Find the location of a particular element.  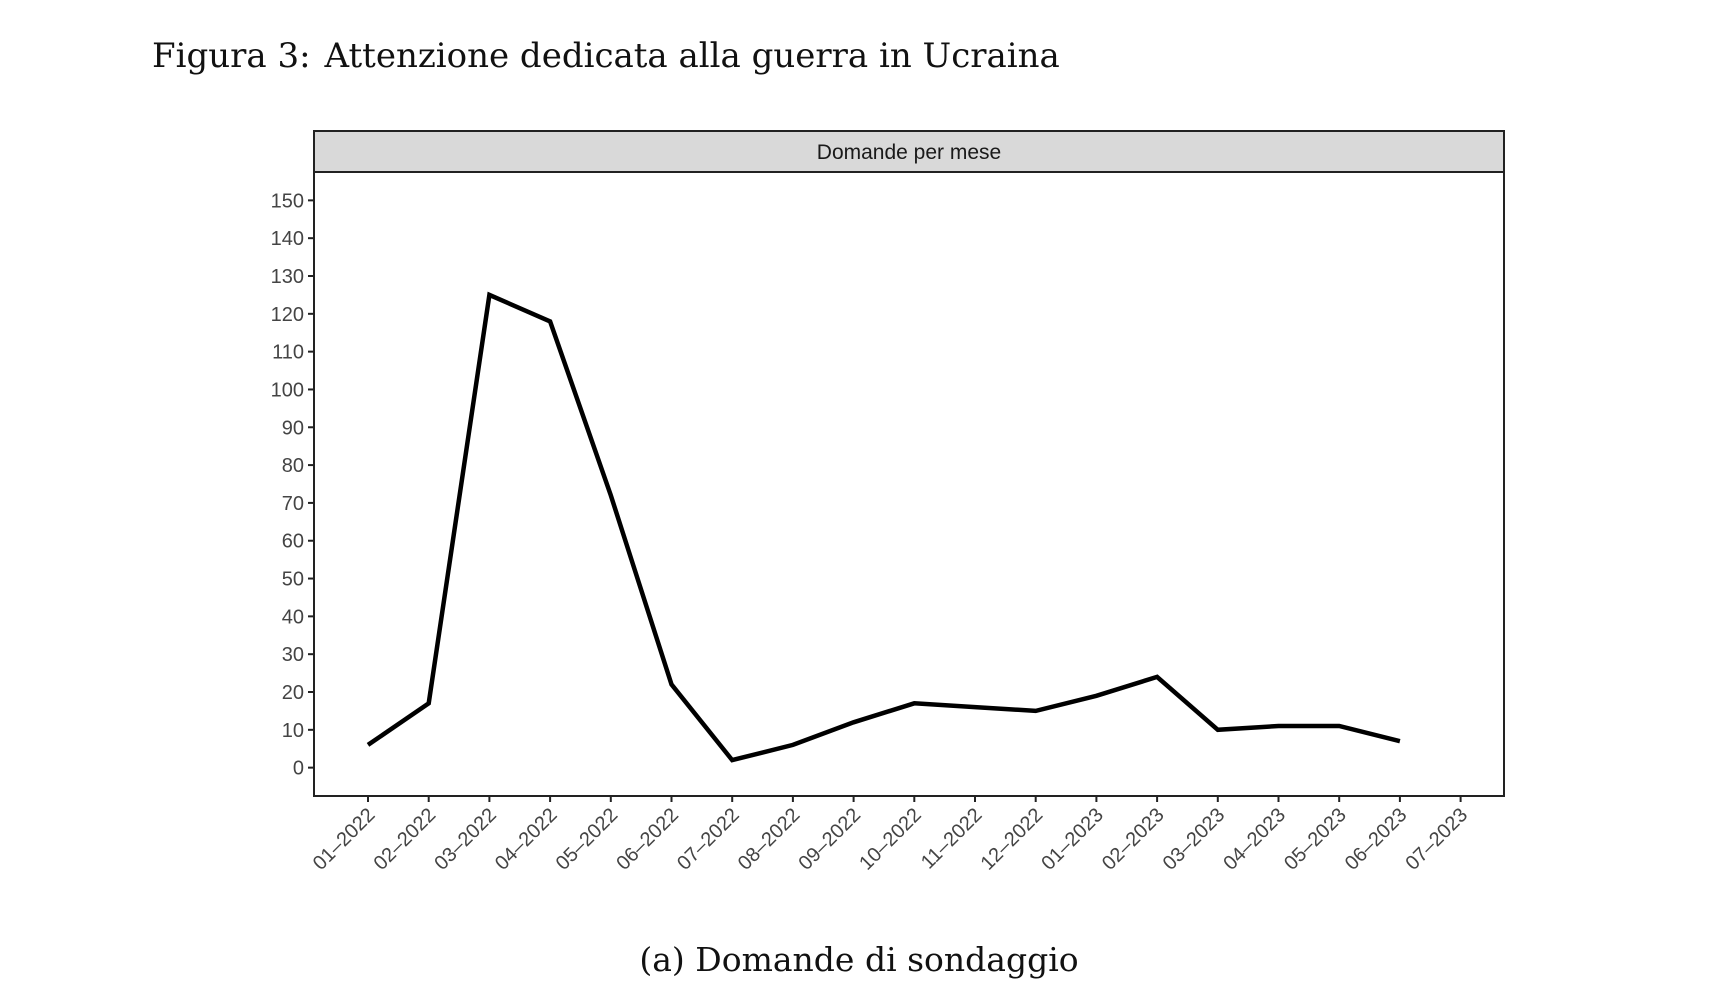

y-tick-label: 110 is located at coordinates (288, 353).